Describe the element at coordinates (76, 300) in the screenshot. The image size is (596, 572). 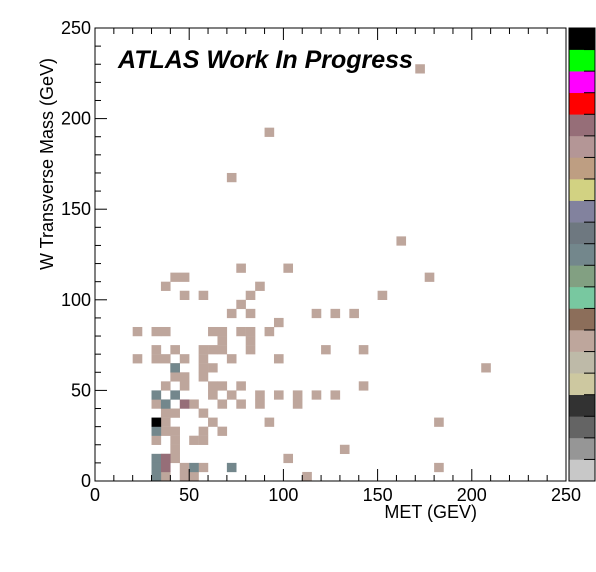
I see `y-tick-label: 100` at that location.